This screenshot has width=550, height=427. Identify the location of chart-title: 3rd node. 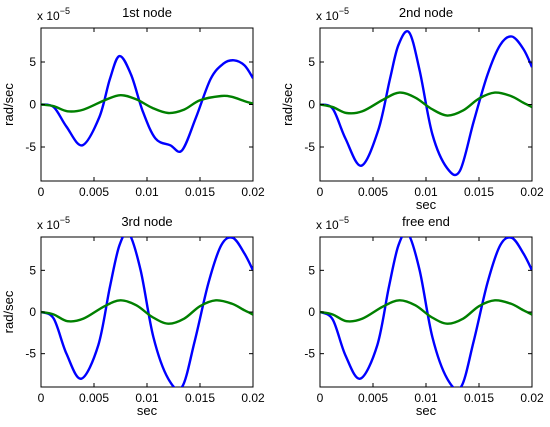
(146, 221).